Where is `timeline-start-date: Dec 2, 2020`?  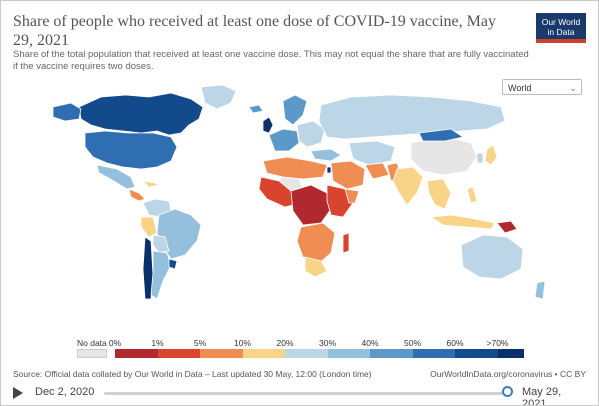 timeline-start-date: Dec 2, 2020 is located at coordinates (65, 392).